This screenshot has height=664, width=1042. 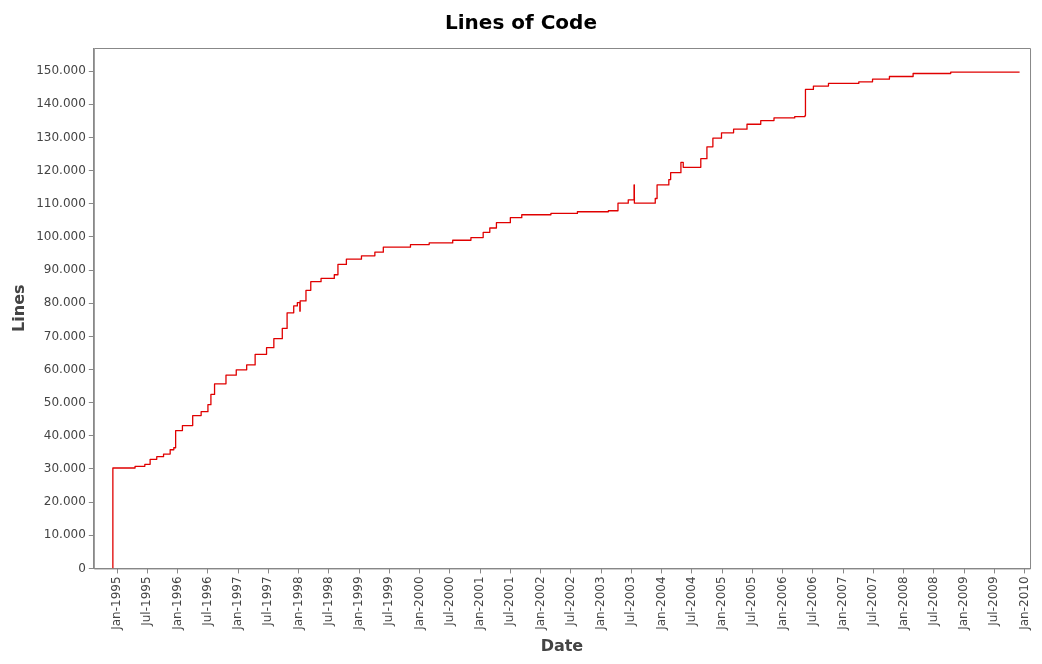 I want to click on y-tick-label: 100.000, so click(x=61, y=236).